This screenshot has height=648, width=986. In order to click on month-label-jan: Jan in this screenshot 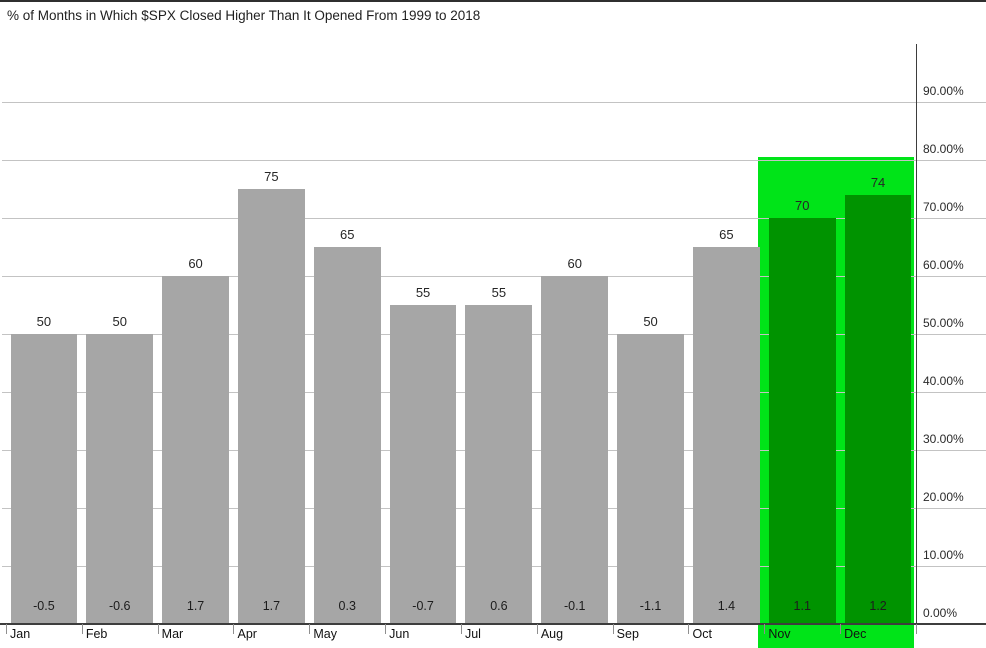, I will do `click(20, 634)`.